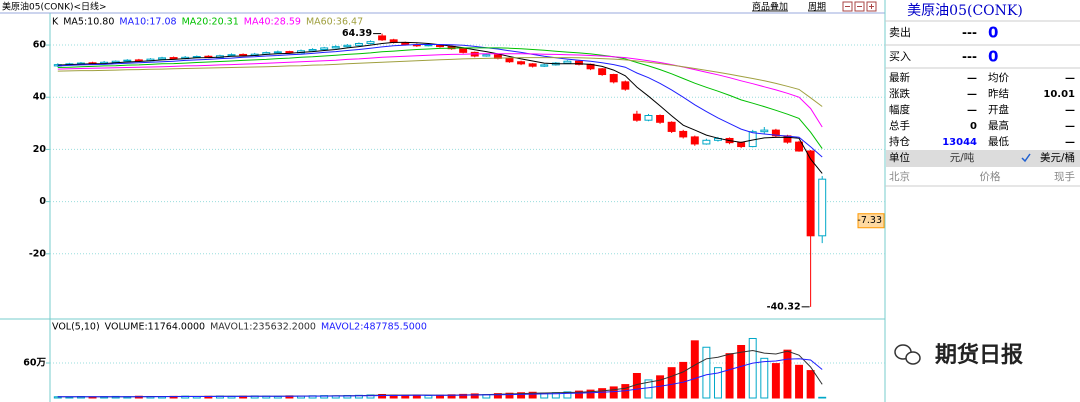 The height and width of the screenshot is (402, 1080). Describe the element at coordinates (965, 11) in the screenshot. I see `quote-title: 美原油05(CONK)` at that location.